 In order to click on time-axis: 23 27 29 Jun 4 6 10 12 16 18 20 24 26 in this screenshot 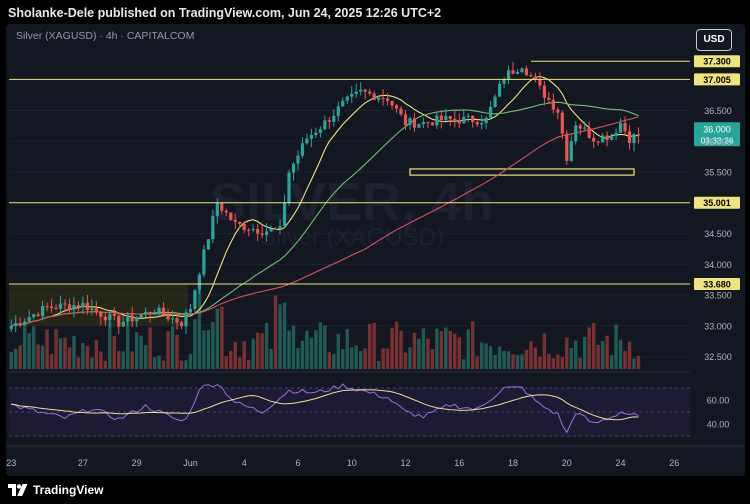, I will do `click(375, 456)`.